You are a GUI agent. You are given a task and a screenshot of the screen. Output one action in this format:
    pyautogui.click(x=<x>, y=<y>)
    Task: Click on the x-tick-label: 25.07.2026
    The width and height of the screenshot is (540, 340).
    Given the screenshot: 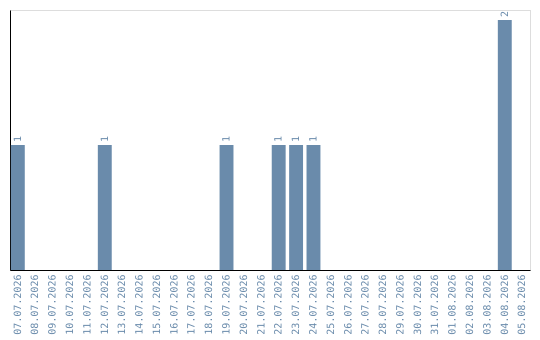 What is the action you would take?
    pyautogui.click(x=331, y=304)
    